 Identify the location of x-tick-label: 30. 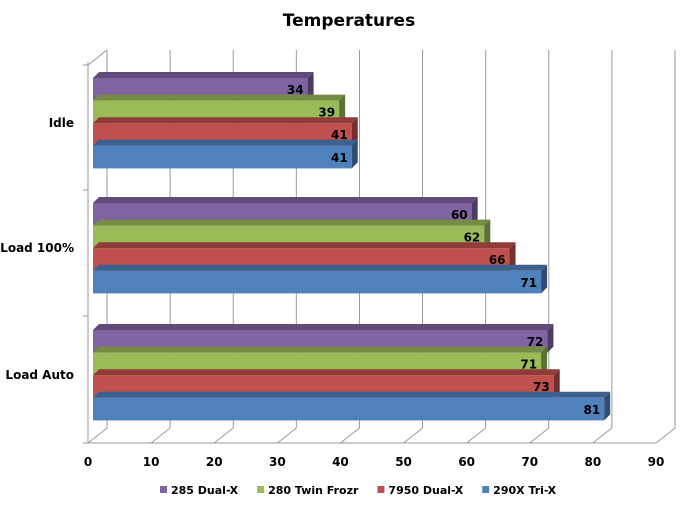
(277, 462).